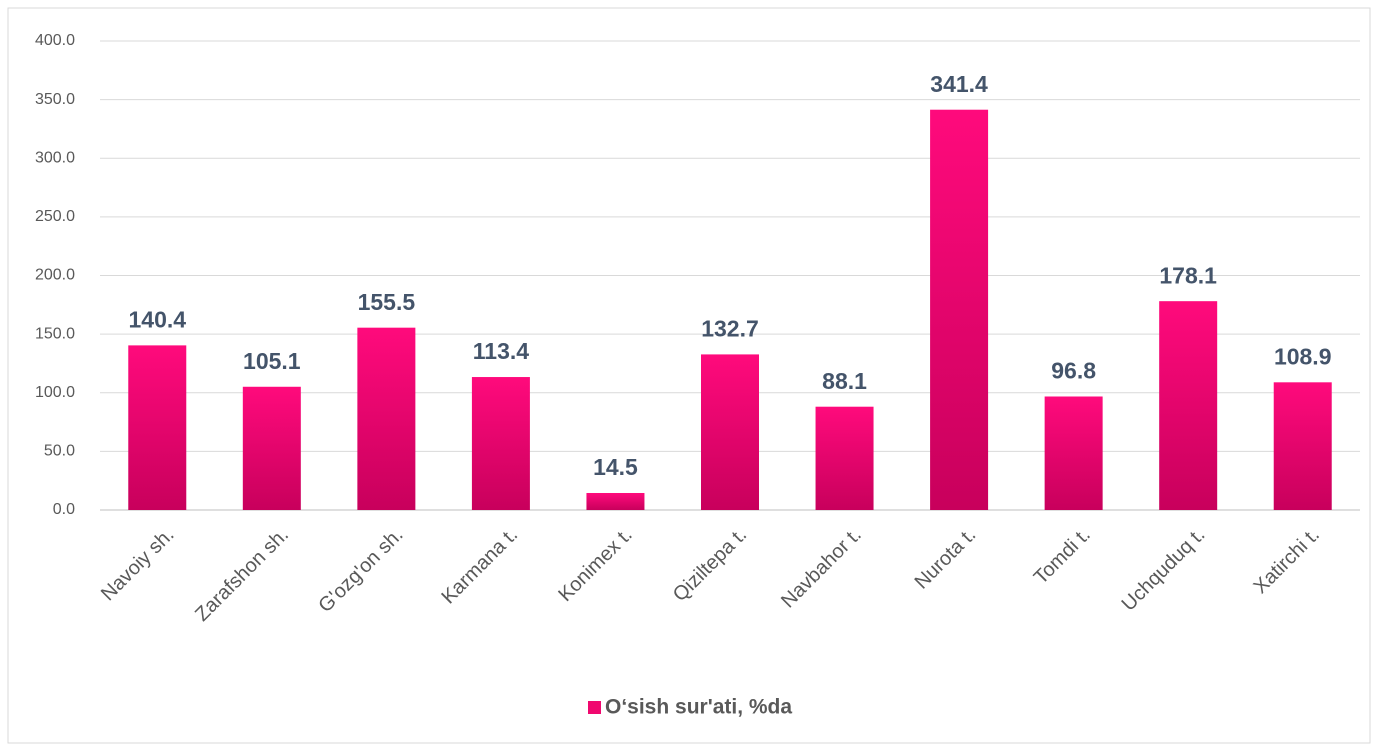  I want to click on y-tick-label: 0.0, so click(64, 509).